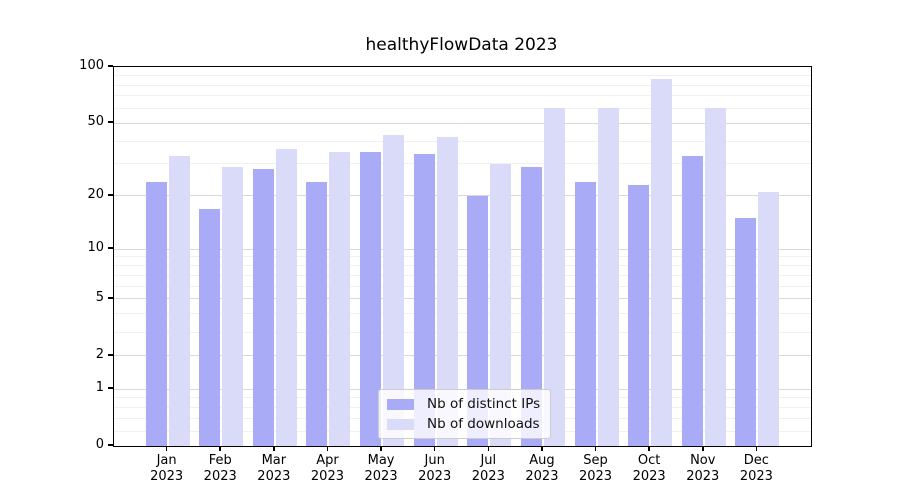 This screenshot has height=500, width=900. What do you see at coordinates (424, 300) in the screenshot?
I see `bar-nb-of-distinct-ips-jun-2023` at bounding box center [424, 300].